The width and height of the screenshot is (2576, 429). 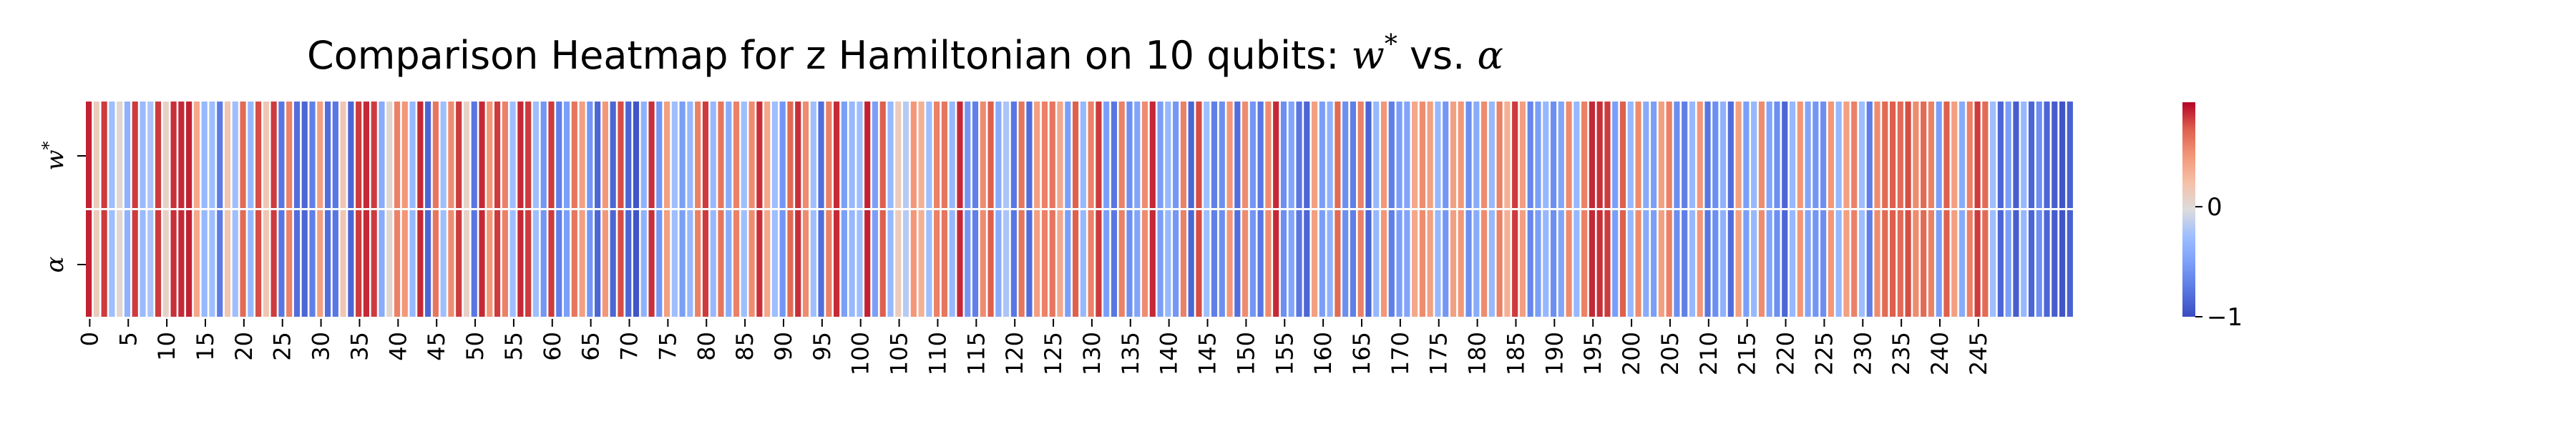 What do you see at coordinates (244, 346) in the screenshot?
I see `x-tick-label: 20` at bounding box center [244, 346].